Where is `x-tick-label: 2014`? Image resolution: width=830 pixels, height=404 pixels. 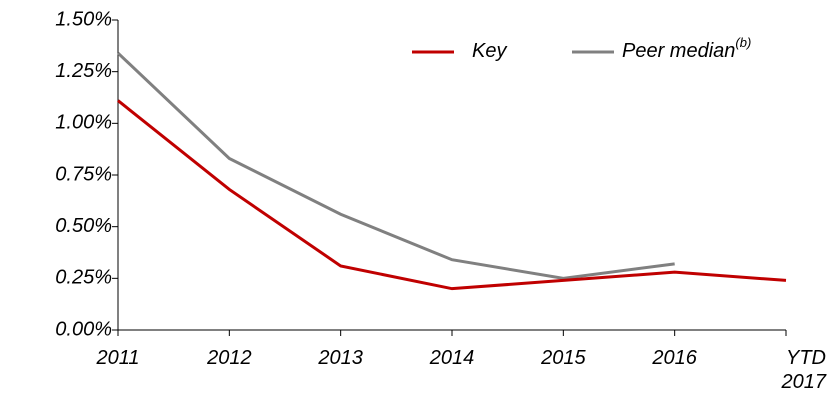 x-tick-label: 2014 is located at coordinates (452, 358).